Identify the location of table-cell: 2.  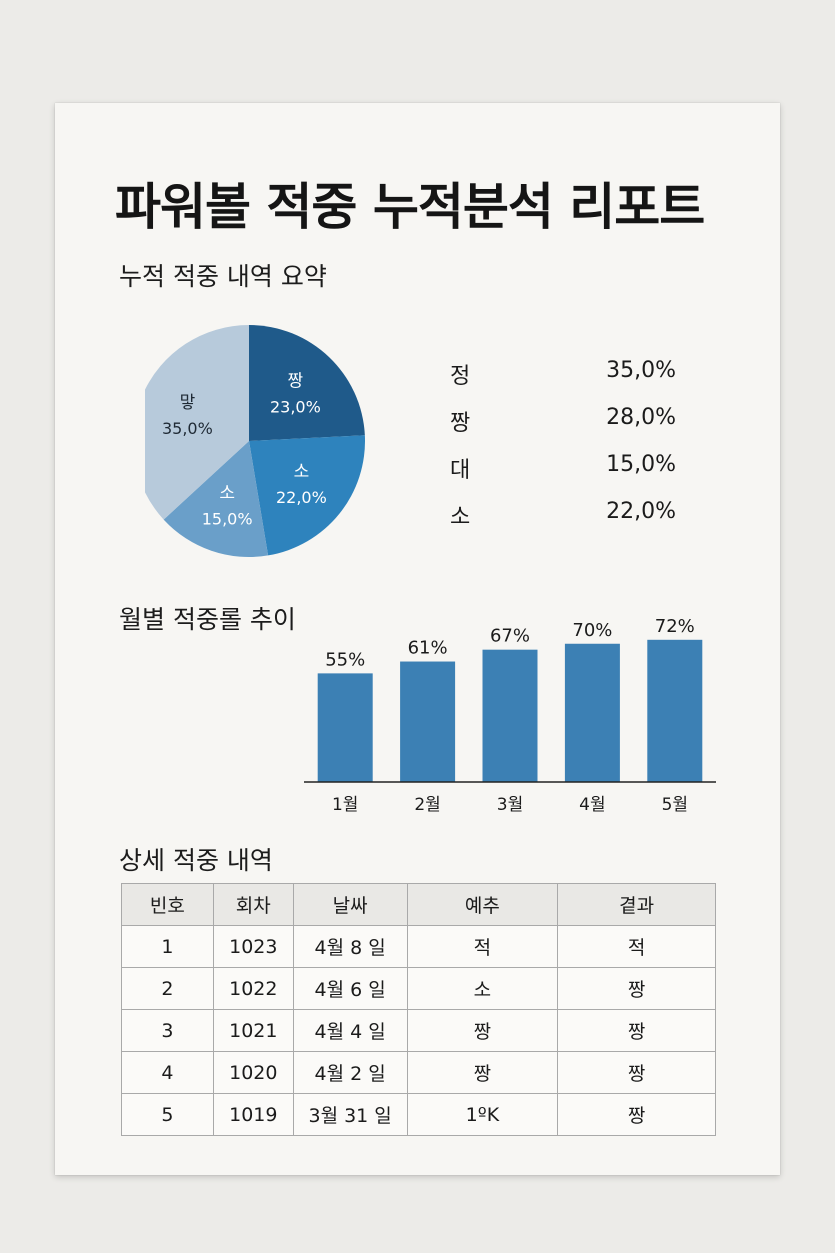
(167, 988).